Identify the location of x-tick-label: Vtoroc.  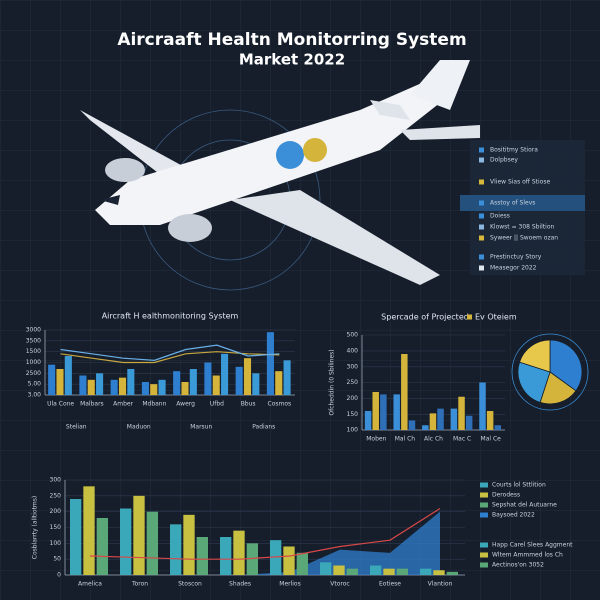
(339, 584).